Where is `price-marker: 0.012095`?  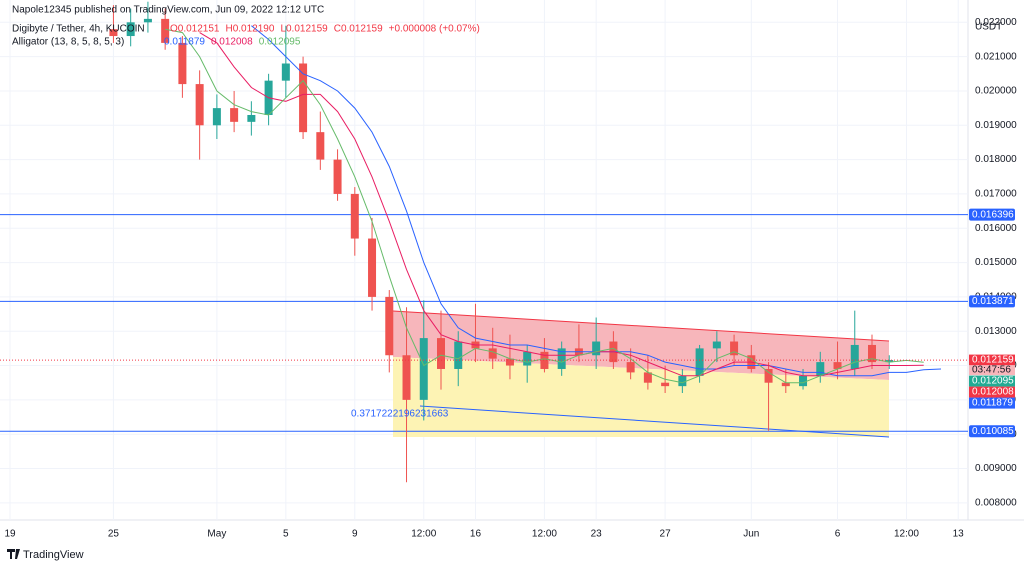 price-marker: 0.012095 is located at coordinates (993, 381).